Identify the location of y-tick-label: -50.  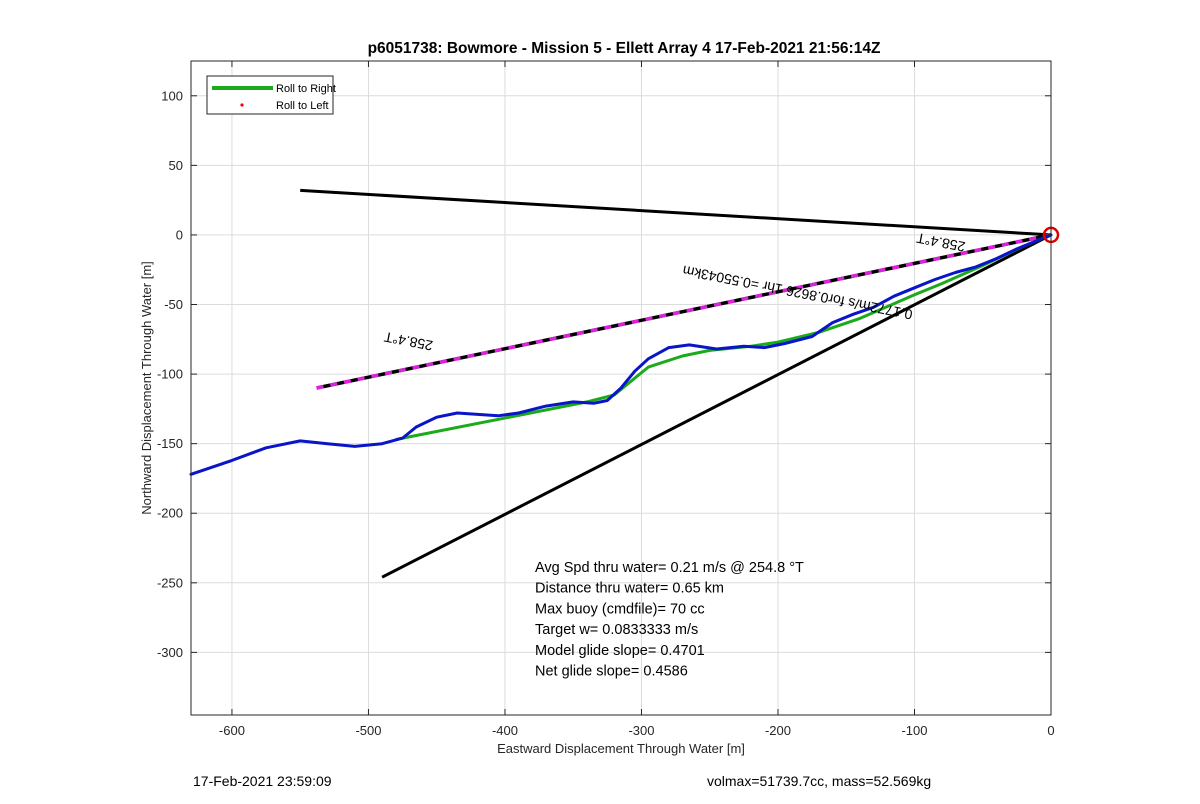
(173, 304).